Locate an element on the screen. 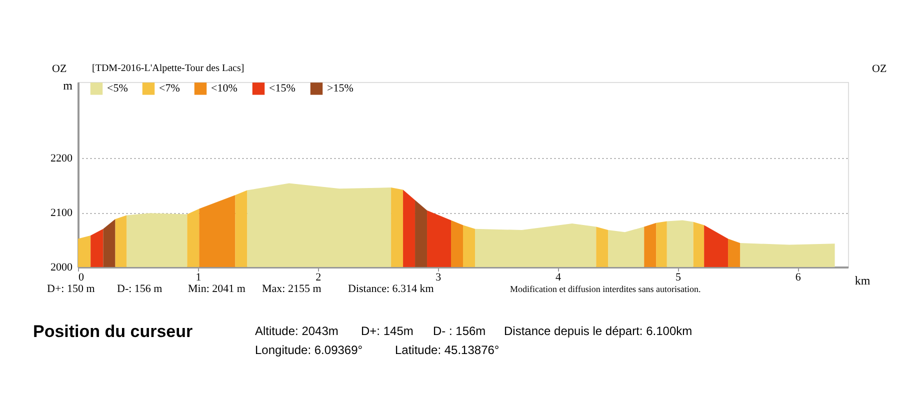 This screenshot has height=395, width=920. x-tick-label: 3 is located at coordinates (439, 278).